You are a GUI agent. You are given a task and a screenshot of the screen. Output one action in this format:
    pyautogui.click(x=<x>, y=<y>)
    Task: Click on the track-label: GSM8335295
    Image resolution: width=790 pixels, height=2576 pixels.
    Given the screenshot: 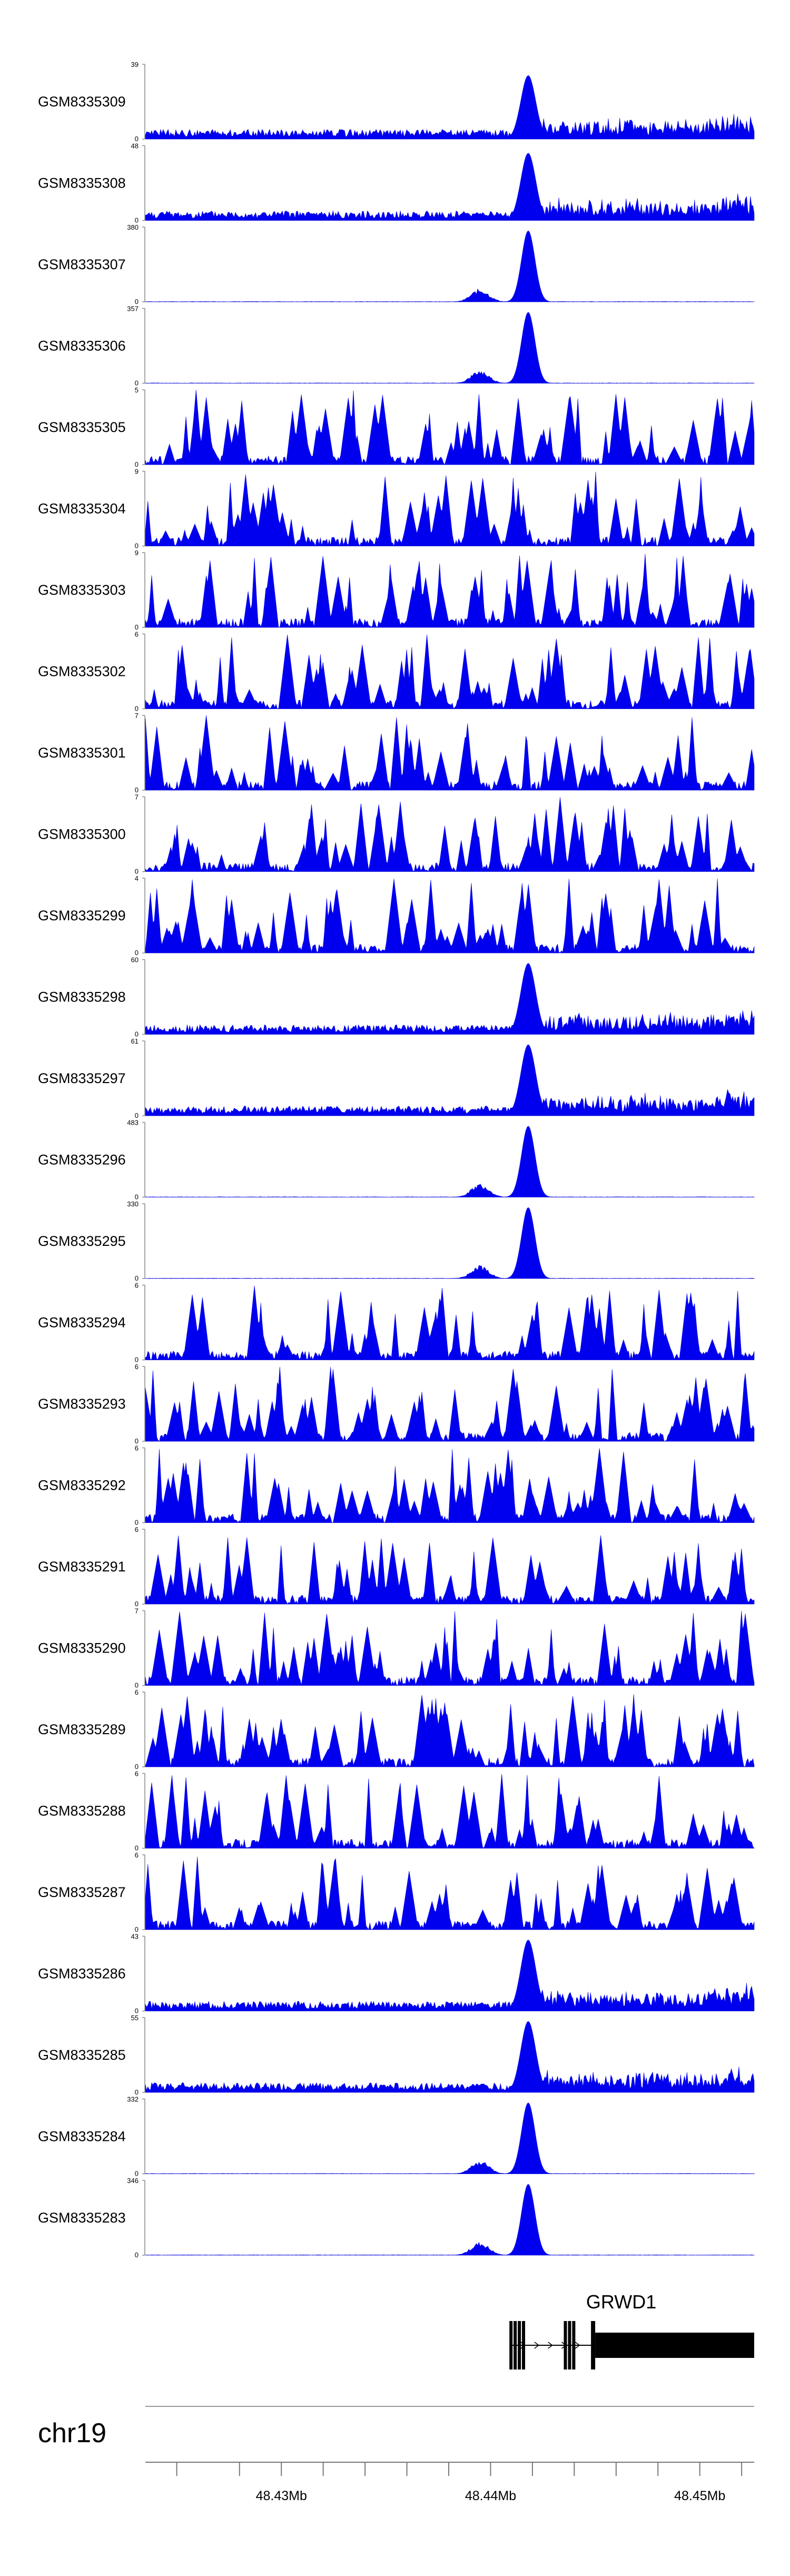 What is the action you would take?
    pyautogui.click(x=82, y=1241)
    